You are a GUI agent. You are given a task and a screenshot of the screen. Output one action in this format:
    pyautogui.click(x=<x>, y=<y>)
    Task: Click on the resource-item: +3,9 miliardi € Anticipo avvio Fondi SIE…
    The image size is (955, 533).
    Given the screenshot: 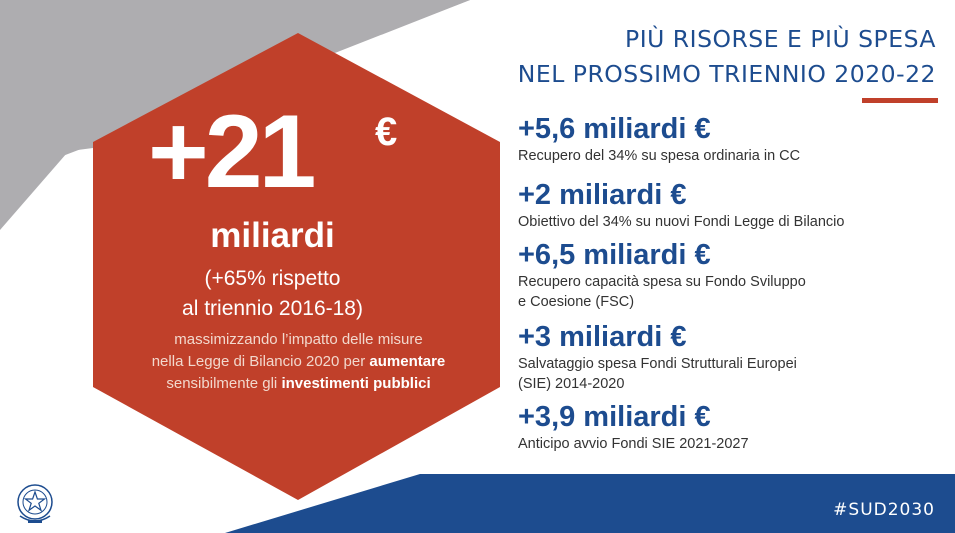 What is the action you would take?
    pyautogui.click(x=733, y=427)
    